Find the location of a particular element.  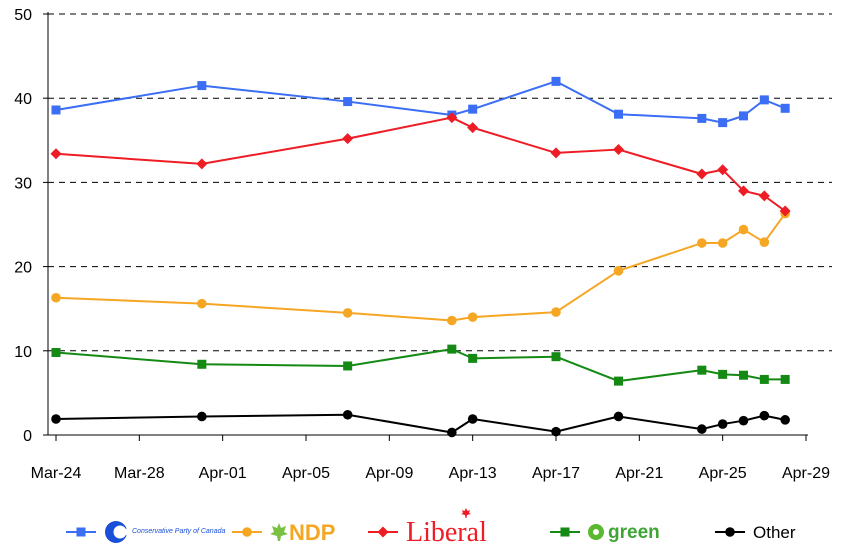

x-tick-label: Apr-13 is located at coordinates (473, 473).